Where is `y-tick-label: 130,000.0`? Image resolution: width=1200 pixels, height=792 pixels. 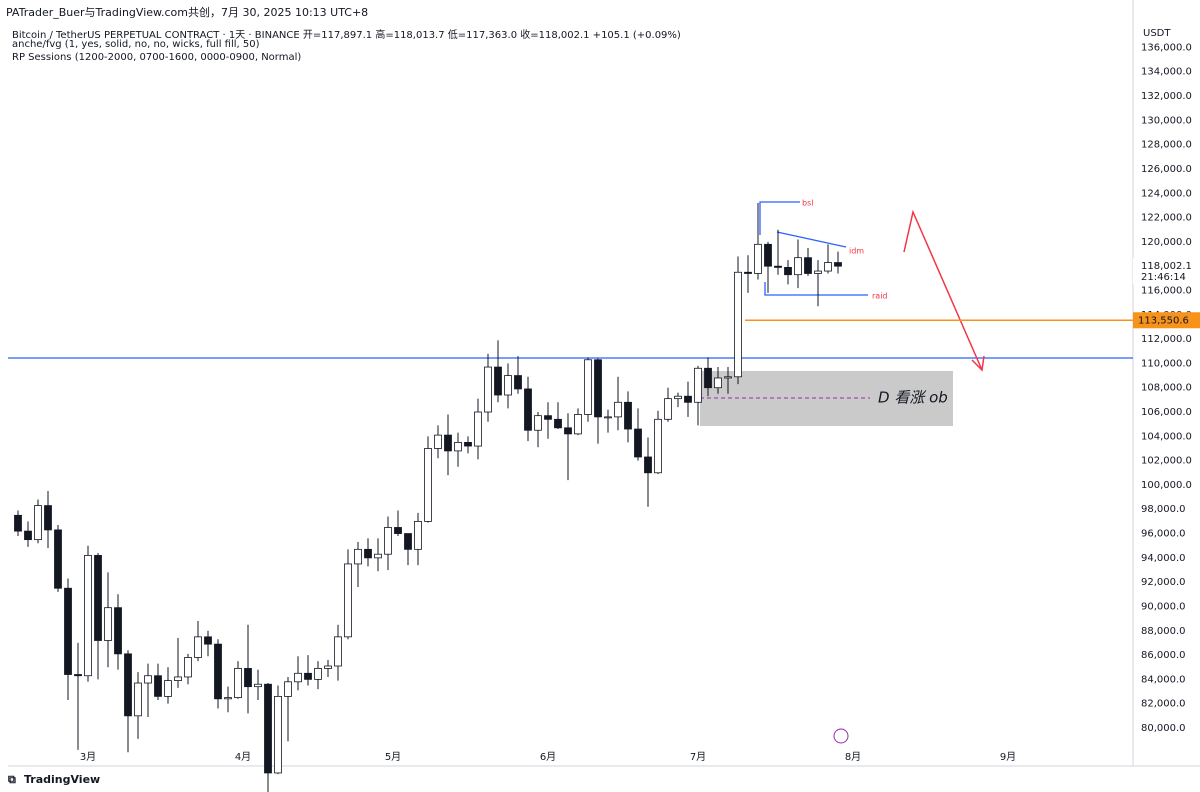 y-tick-label: 130,000.0 is located at coordinates (1166, 120).